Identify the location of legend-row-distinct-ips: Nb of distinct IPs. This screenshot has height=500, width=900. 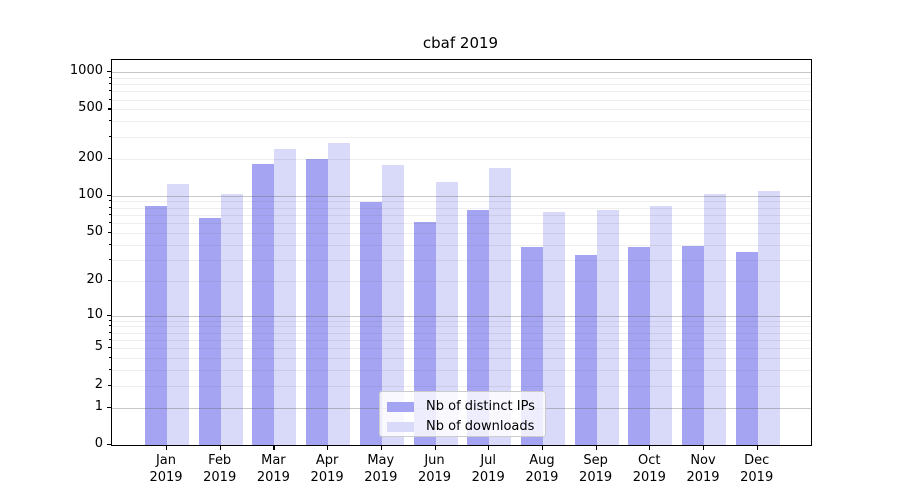
(466, 406).